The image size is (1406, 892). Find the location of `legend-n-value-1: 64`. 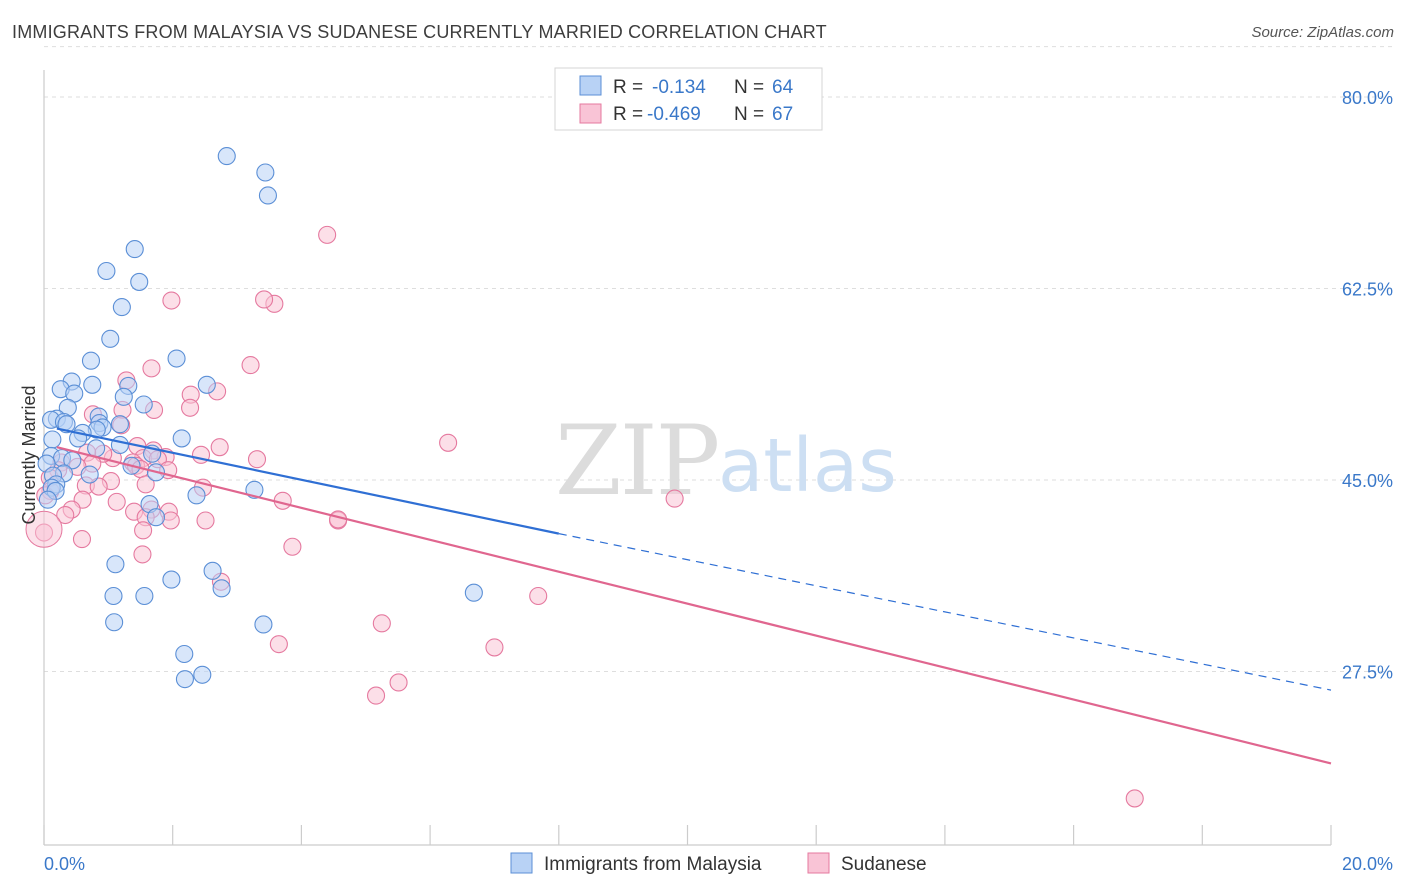

legend-n-value-1: 64 is located at coordinates (783, 87).